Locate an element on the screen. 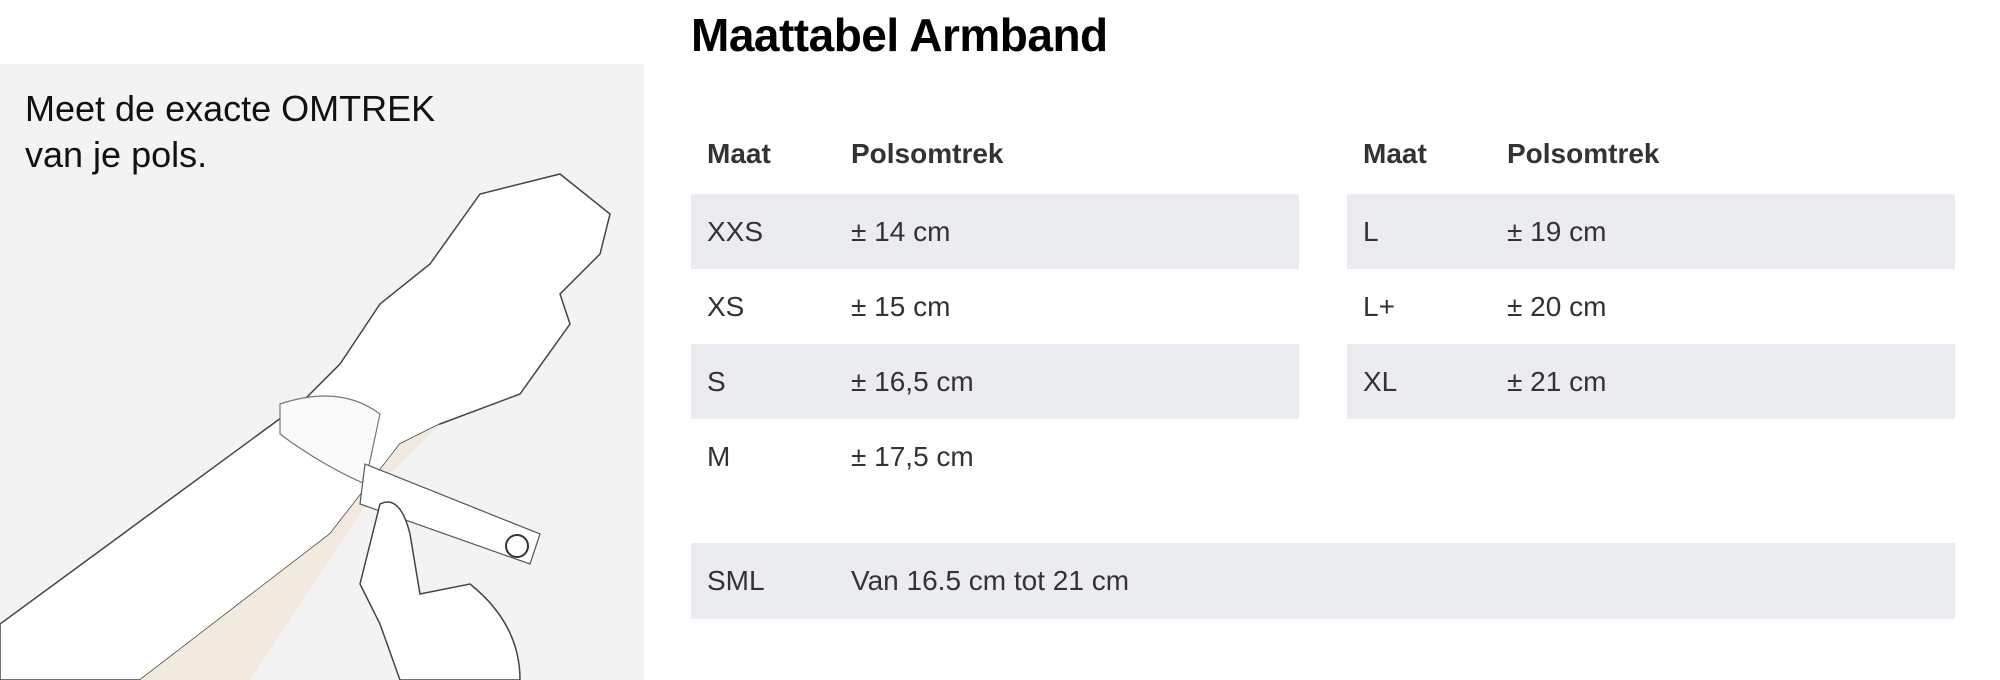  circumference-cell: ± 16,5 cm is located at coordinates (912, 381).